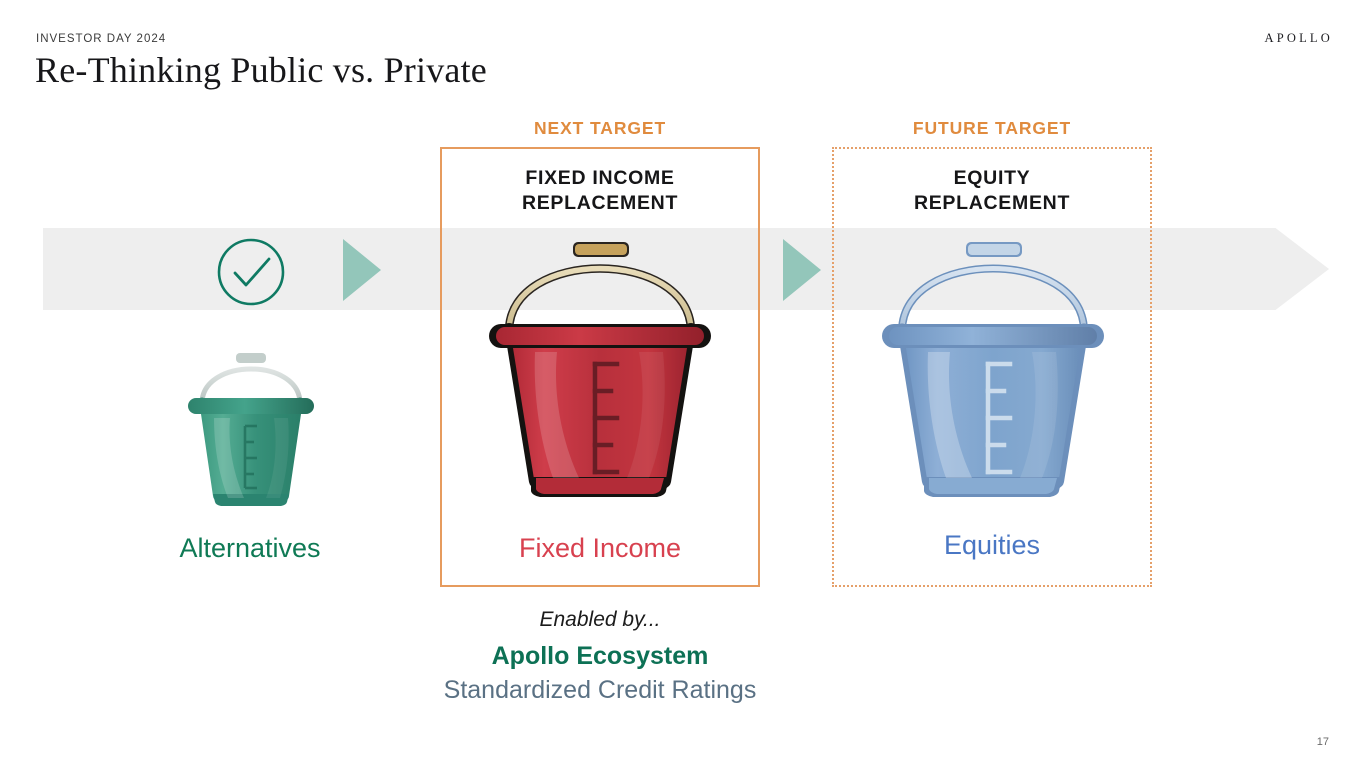 Image resolution: width=1365 pixels, height=768 pixels. What do you see at coordinates (600, 656) in the screenshot?
I see `apollo-ecosystem-label: Apollo Ecosystem` at bounding box center [600, 656].